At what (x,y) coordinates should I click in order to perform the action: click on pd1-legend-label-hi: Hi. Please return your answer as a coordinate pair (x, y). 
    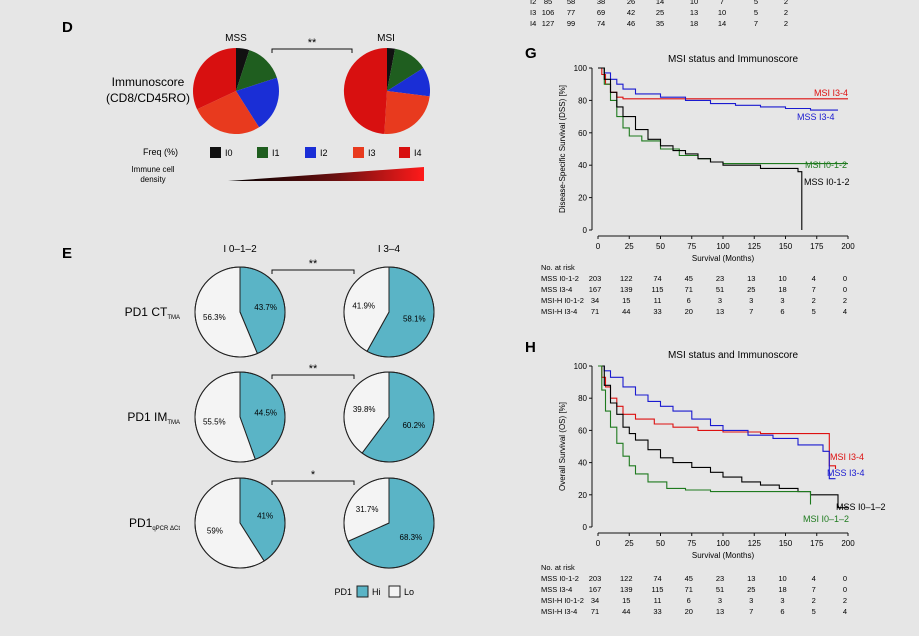
    Looking at the image, I should click on (376, 592).